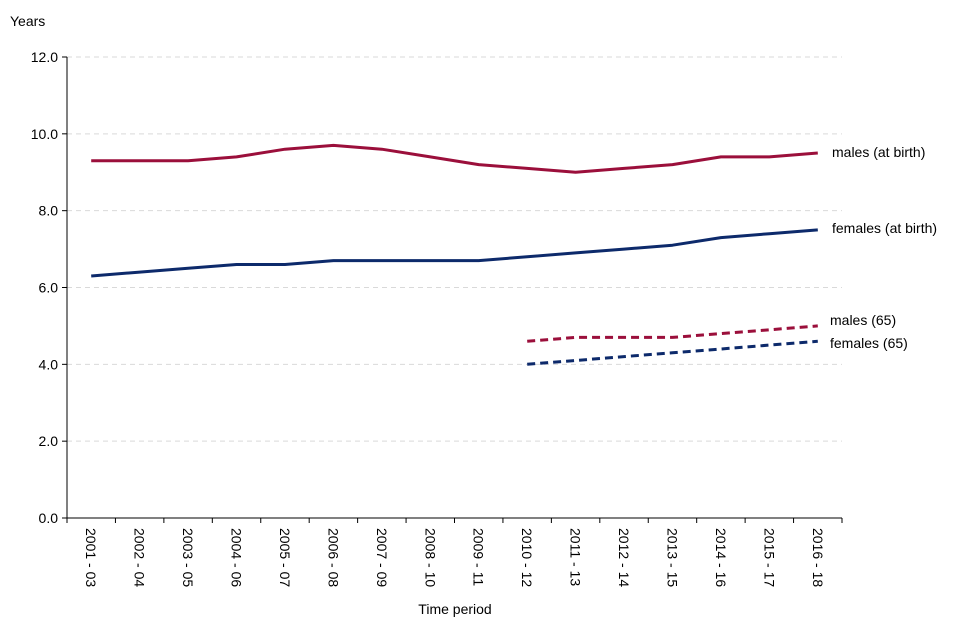  What do you see at coordinates (479, 557) in the screenshot?
I see `x-tick-label: 2009 - 11` at bounding box center [479, 557].